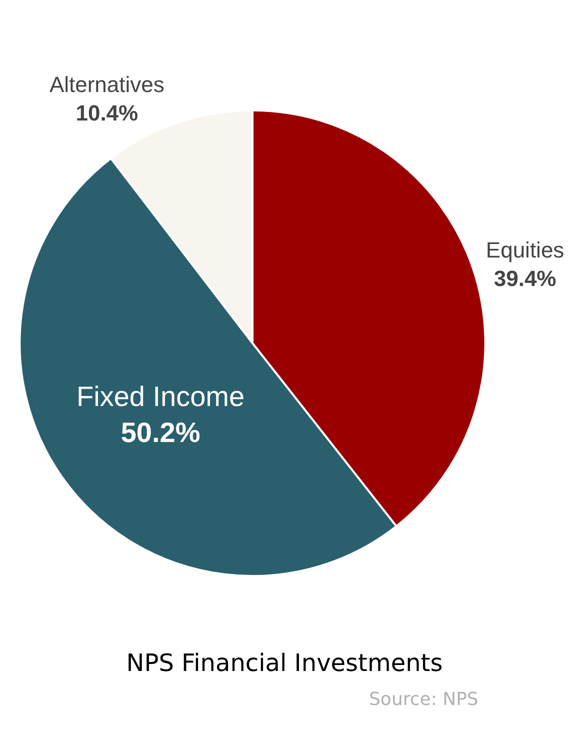  Describe the element at coordinates (160, 396) in the screenshot. I see `slice-label: Fixed Income` at that location.